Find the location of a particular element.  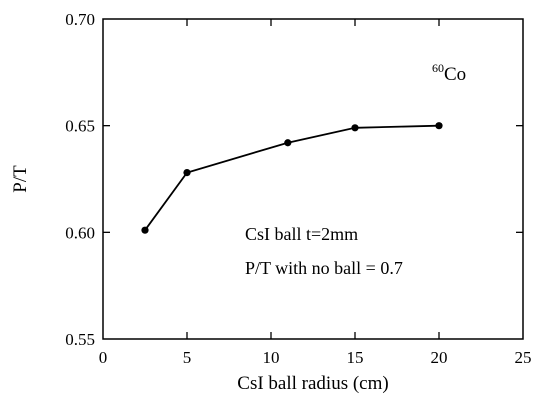

y-axis-label: P/T is located at coordinates (20, 179).